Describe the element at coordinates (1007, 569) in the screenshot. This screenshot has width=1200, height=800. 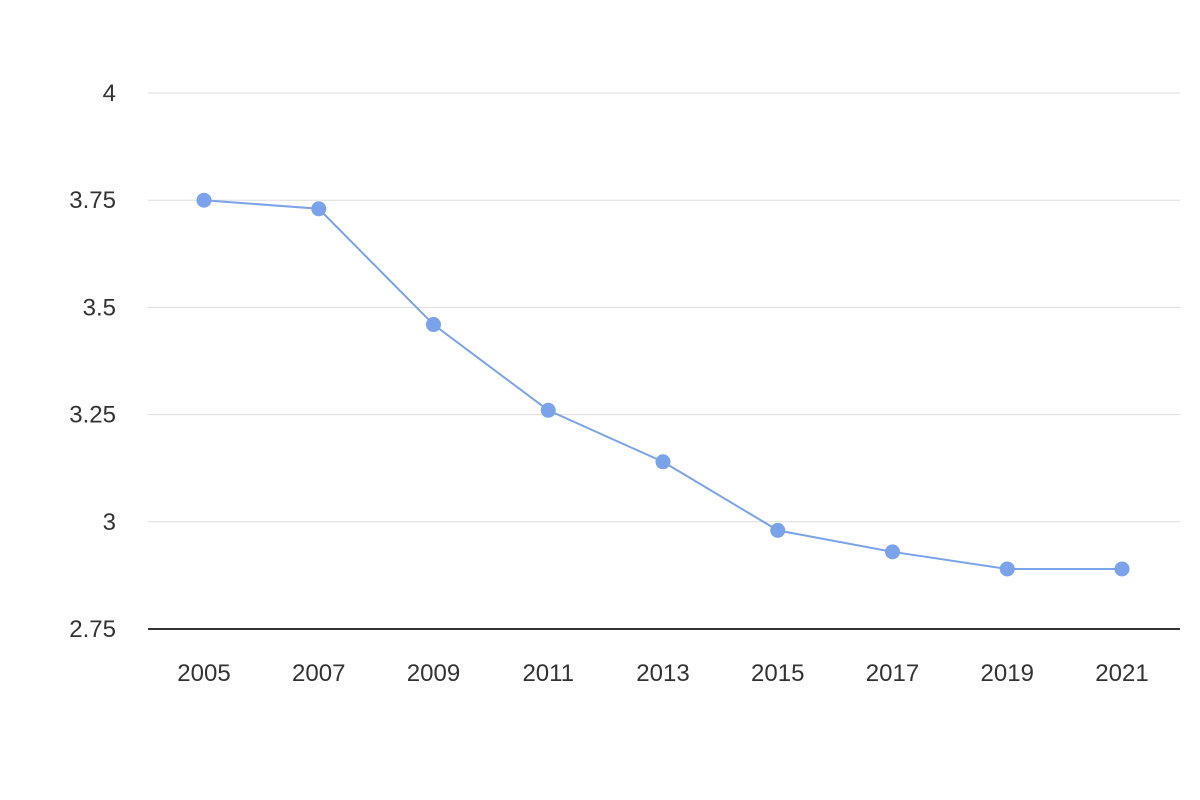
I see `data-point-2019` at that location.